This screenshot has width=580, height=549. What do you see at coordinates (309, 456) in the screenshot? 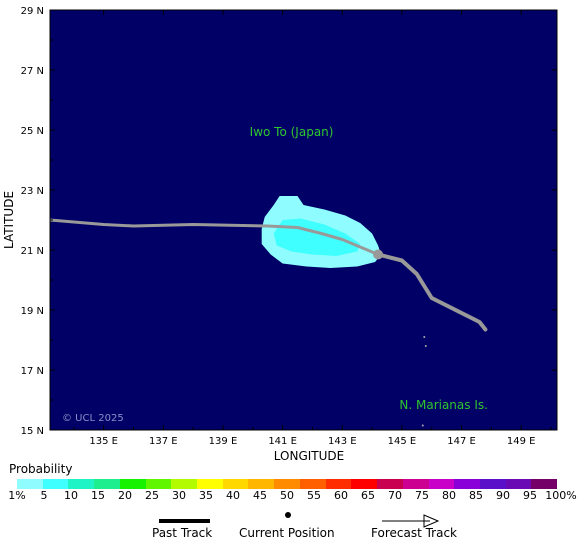
I see `x-axis-title: LONGITUDE` at bounding box center [309, 456].